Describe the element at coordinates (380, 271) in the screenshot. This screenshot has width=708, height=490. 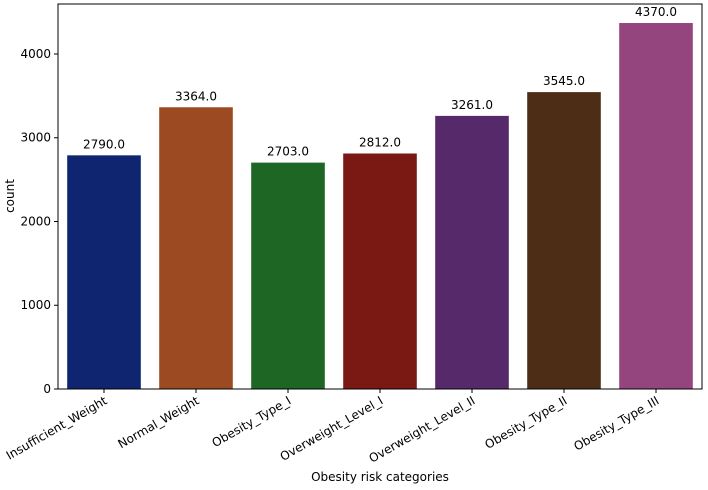
I see `bar-Overweight_Level_I` at that location.